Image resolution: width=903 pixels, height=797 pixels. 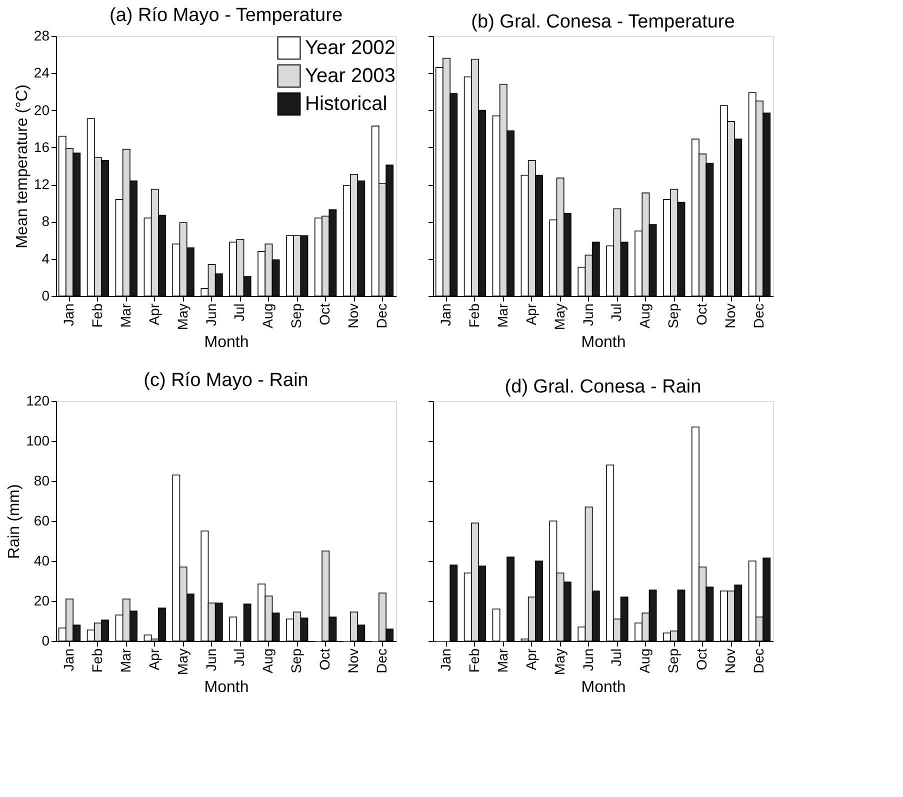 I want to click on chart-title: (d) Gral. Conesa - Rain, so click(x=603, y=387).